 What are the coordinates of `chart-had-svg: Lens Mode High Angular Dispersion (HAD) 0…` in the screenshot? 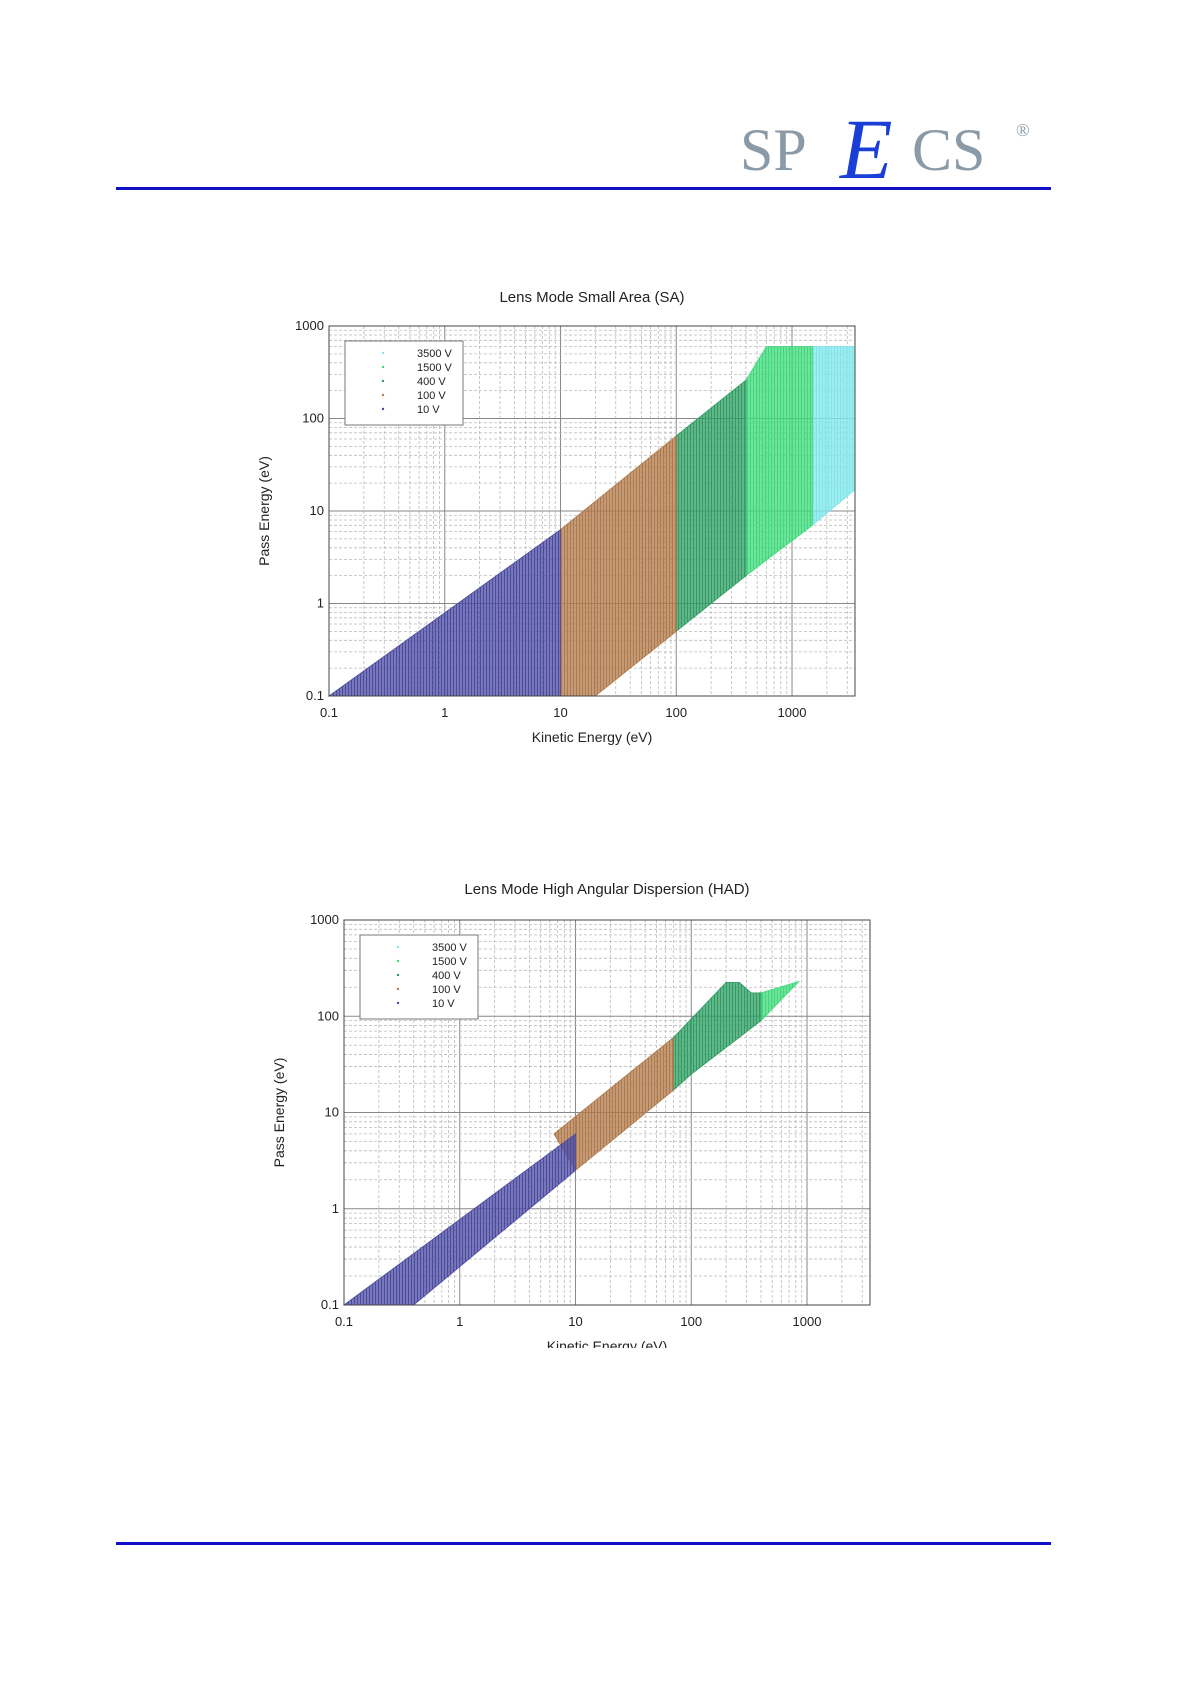 It's located at (571, 1114).